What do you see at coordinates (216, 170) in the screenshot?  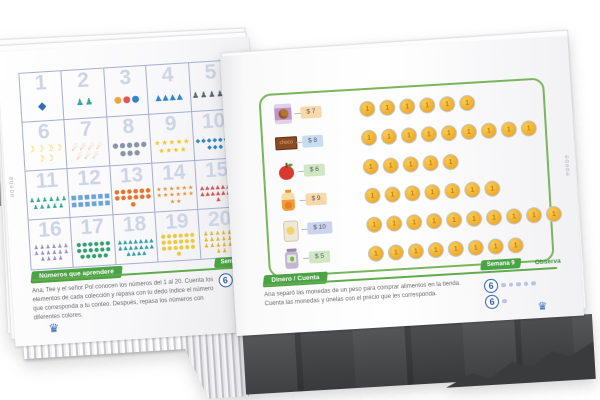 I see `cell-number: 15` at bounding box center [216, 170].